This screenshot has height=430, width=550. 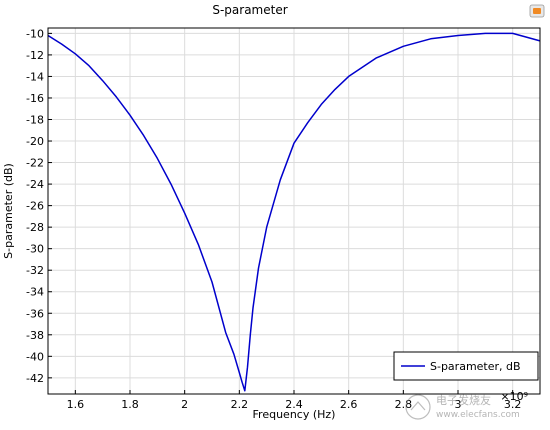 What do you see at coordinates (35, 98) in the screenshot?
I see `y-tick-label: -16` at bounding box center [35, 98].